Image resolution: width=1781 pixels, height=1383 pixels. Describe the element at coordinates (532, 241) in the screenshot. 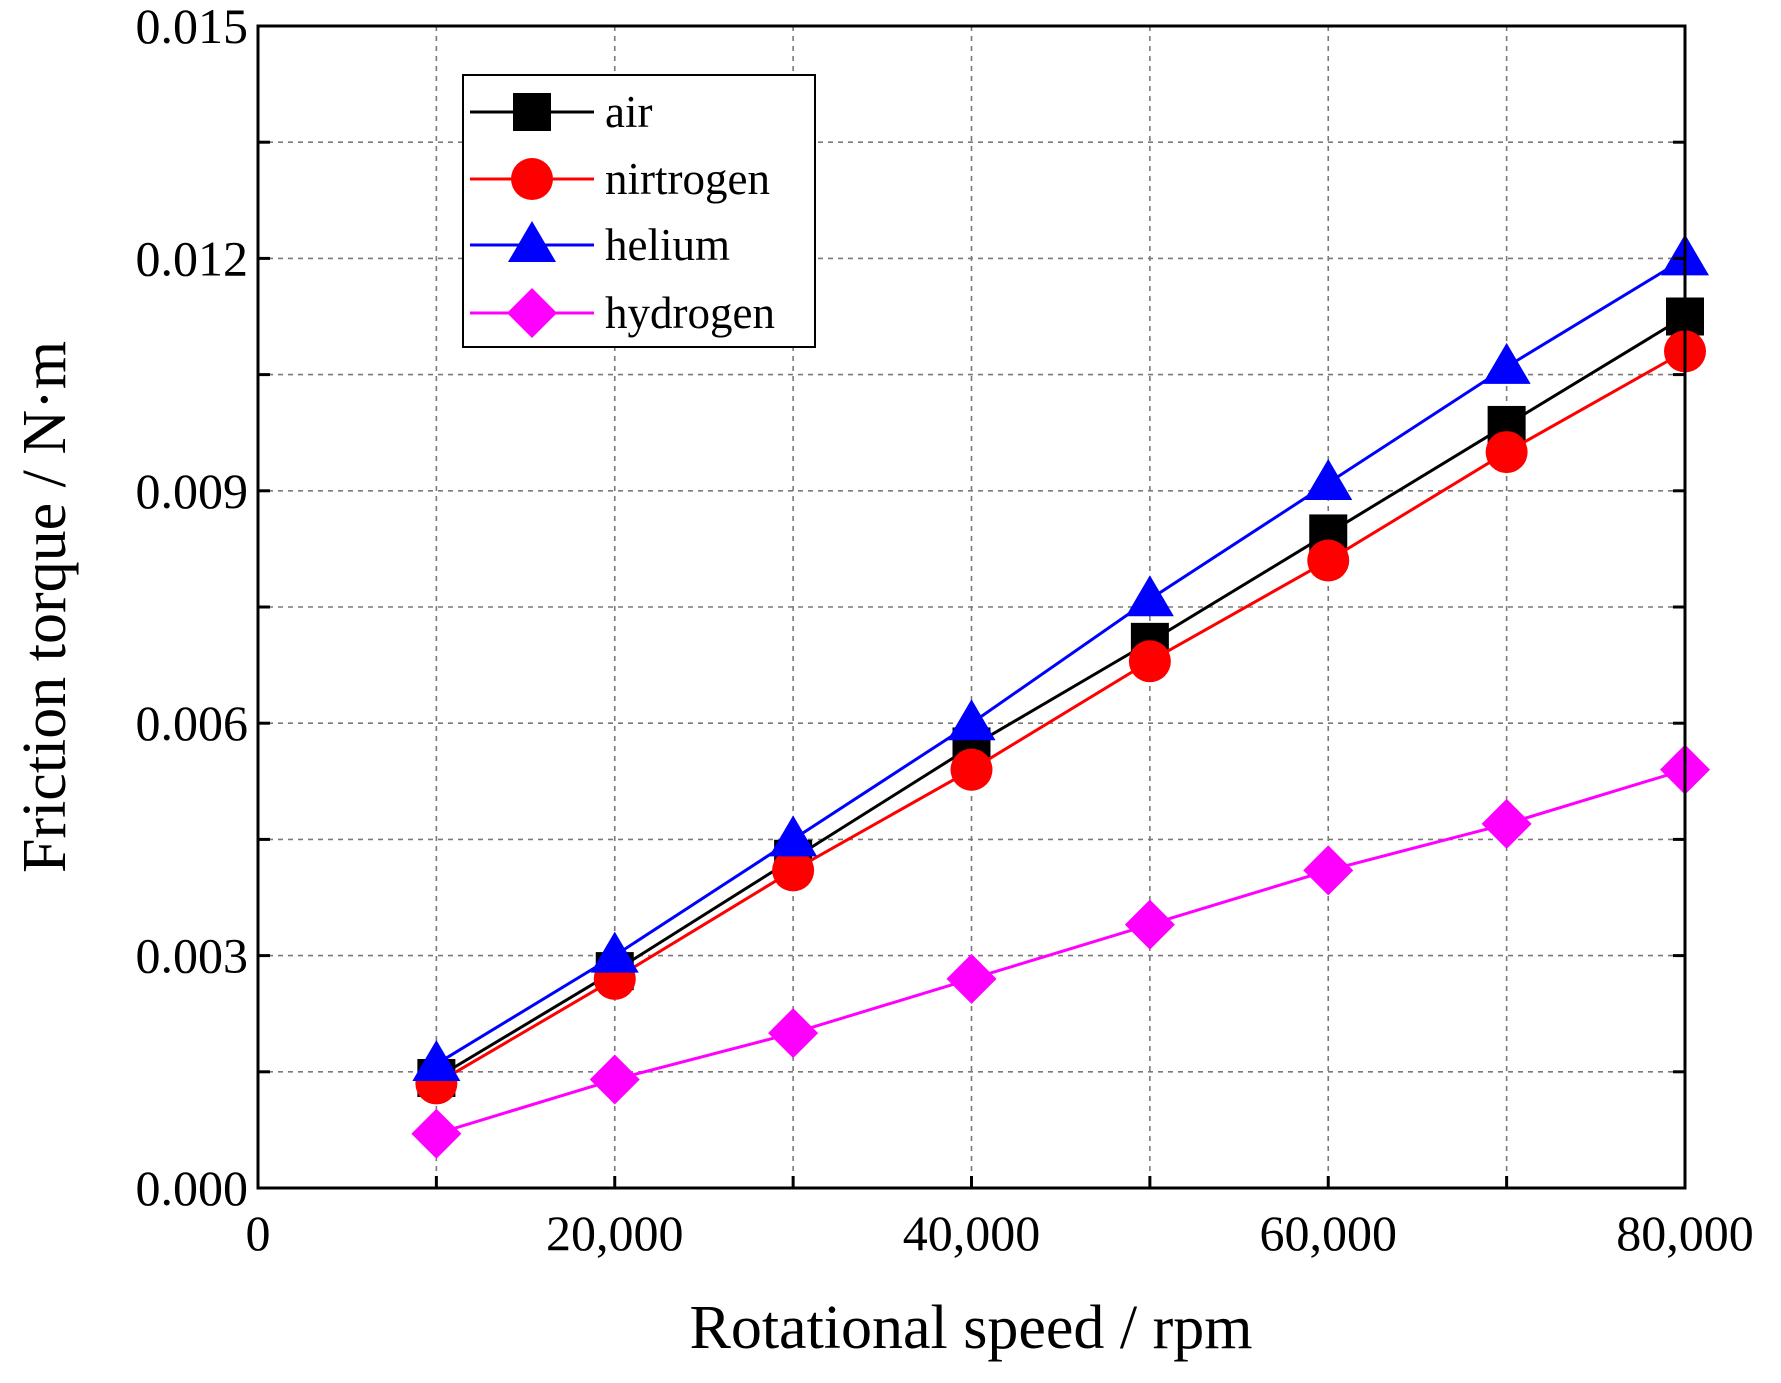

I see `legend-marker-triangle` at that location.